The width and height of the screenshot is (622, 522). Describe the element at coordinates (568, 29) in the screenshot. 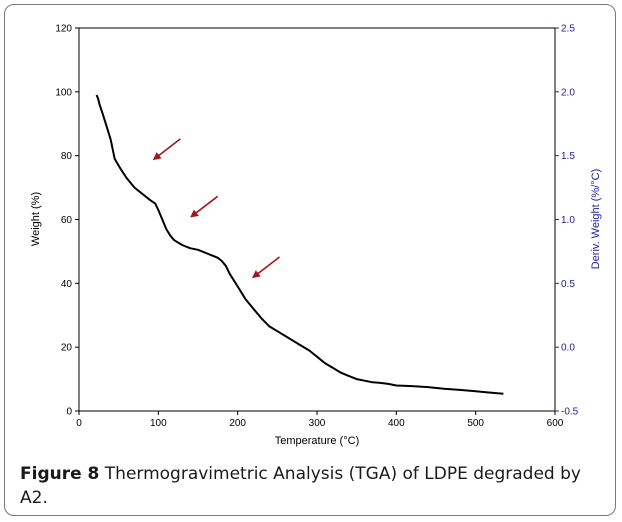

I see `y2-tick-label: 2.5` at that location.